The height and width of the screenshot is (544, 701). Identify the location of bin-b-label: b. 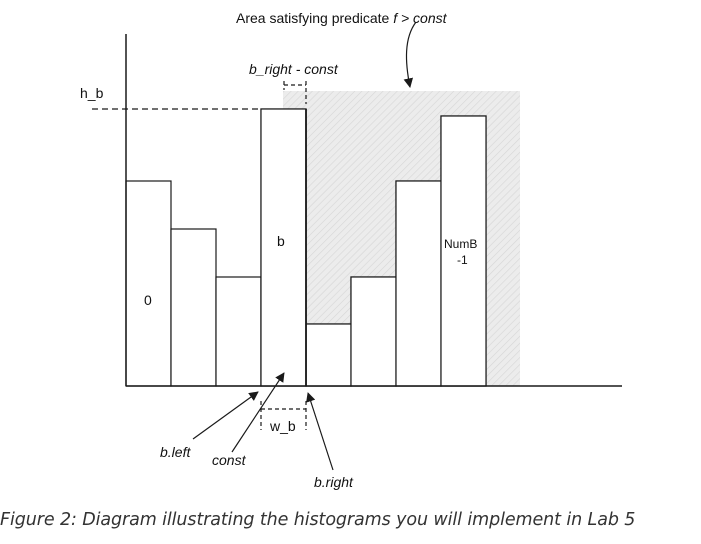
(281, 241).